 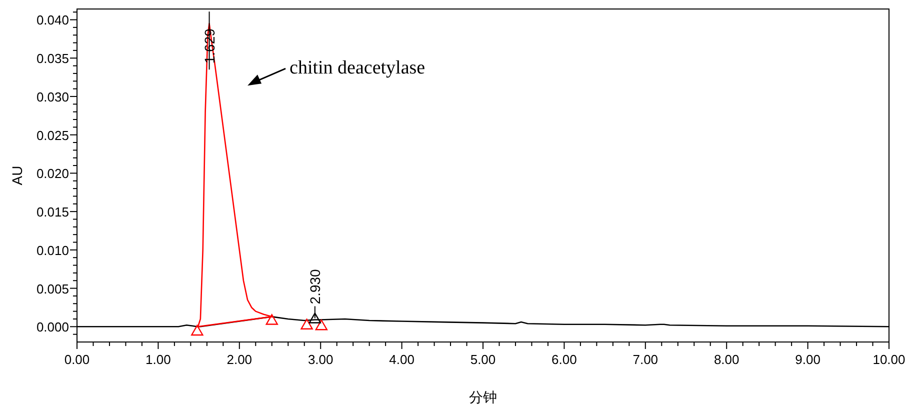 What do you see at coordinates (158, 359) in the screenshot?
I see `x-tick-label: 1.00` at bounding box center [158, 359].